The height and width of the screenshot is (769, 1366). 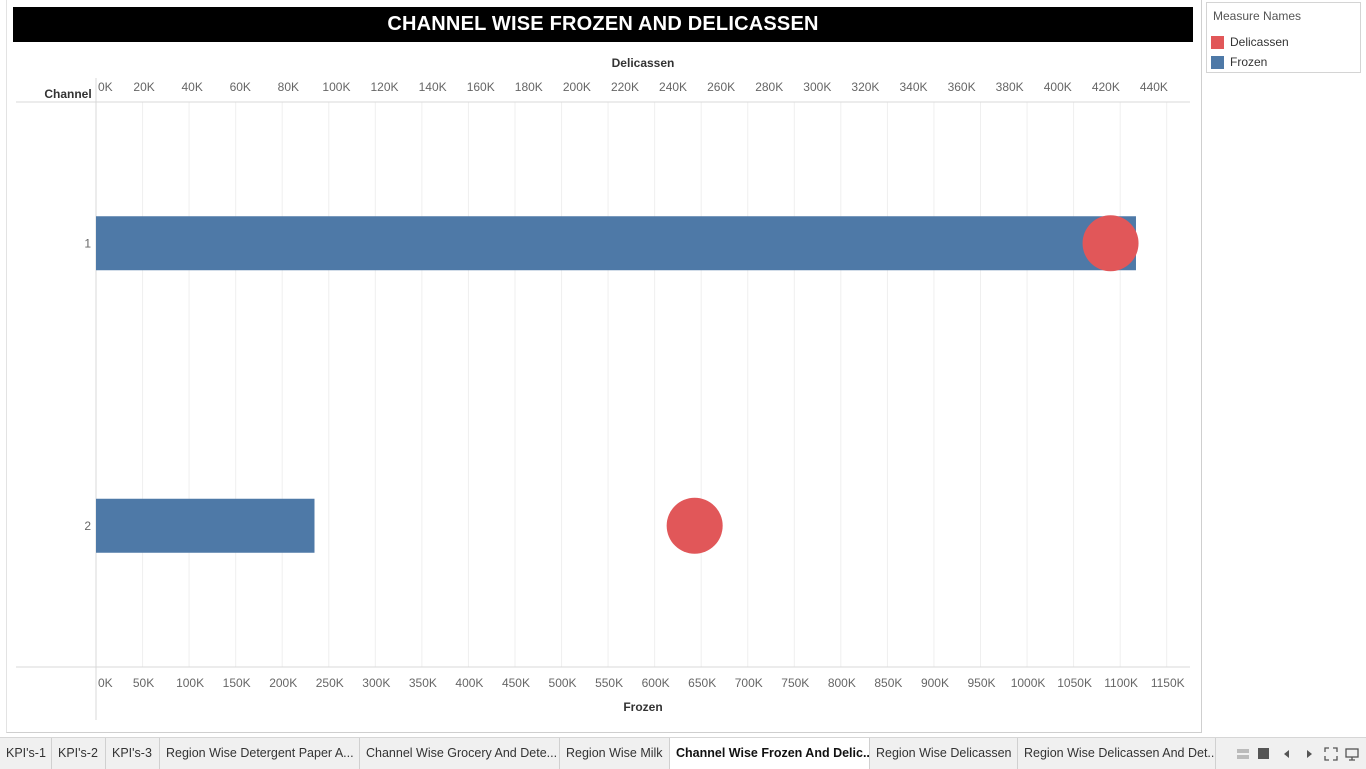 I want to click on row-label: 1, so click(x=87, y=243).